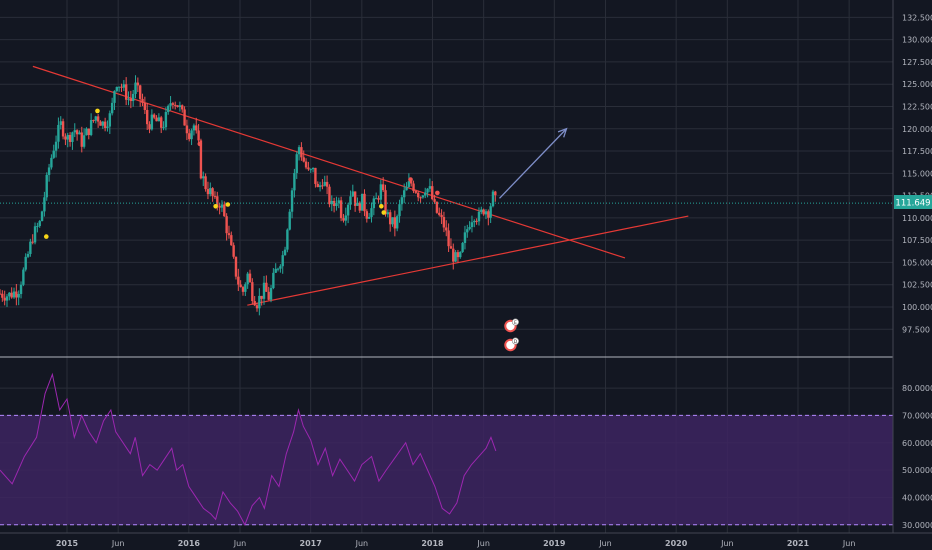  What do you see at coordinates (511, 335) in the screenshot?
I see `event-markers: ED` at bounding box center [511, 335].